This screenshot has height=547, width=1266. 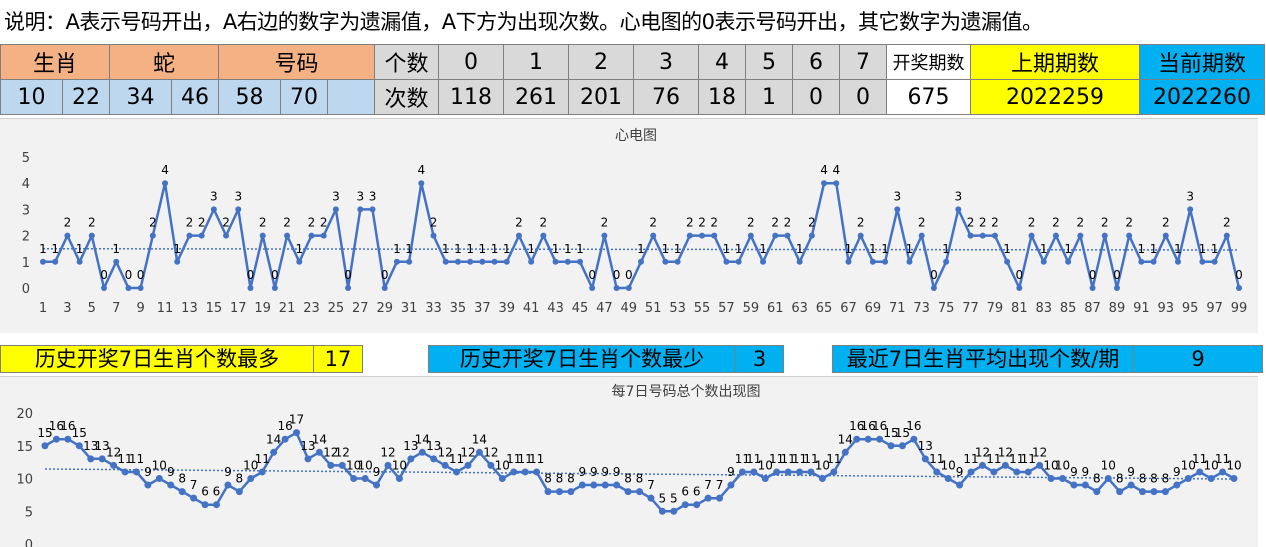 I want to click on count-value: 261, so click(x=536, y=97).